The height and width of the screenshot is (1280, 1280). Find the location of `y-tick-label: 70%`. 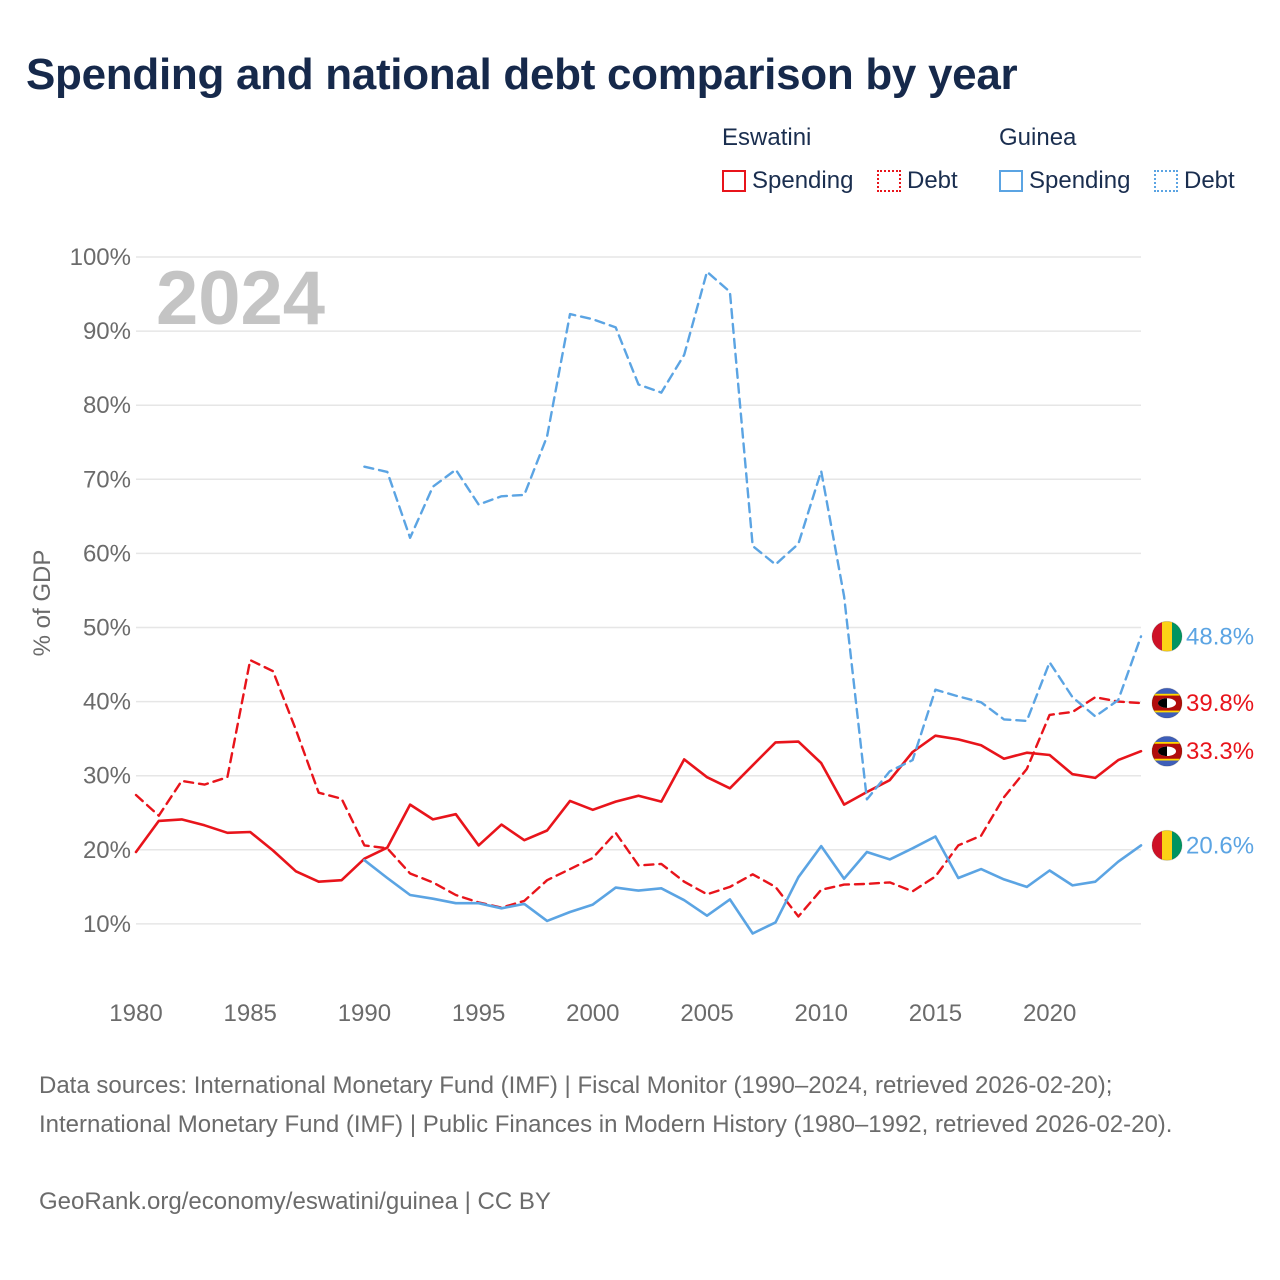

y-tick-label: 70% is located at coordinates (107, 479).